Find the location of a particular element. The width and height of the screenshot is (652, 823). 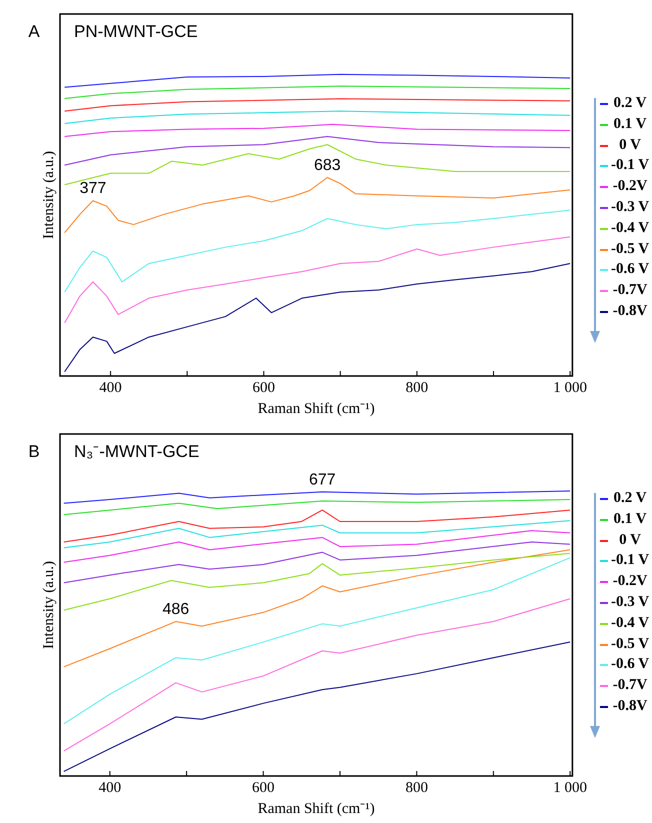

text: A is located at coordinates (34, 32).